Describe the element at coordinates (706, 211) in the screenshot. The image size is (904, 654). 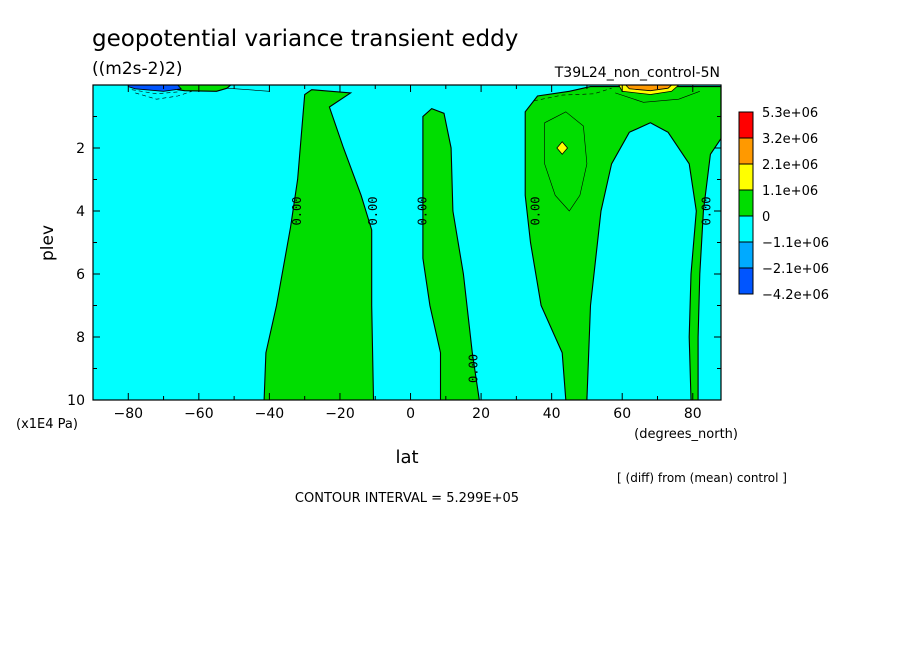
I see `zero-contour-label-5: 0.00` at that location.